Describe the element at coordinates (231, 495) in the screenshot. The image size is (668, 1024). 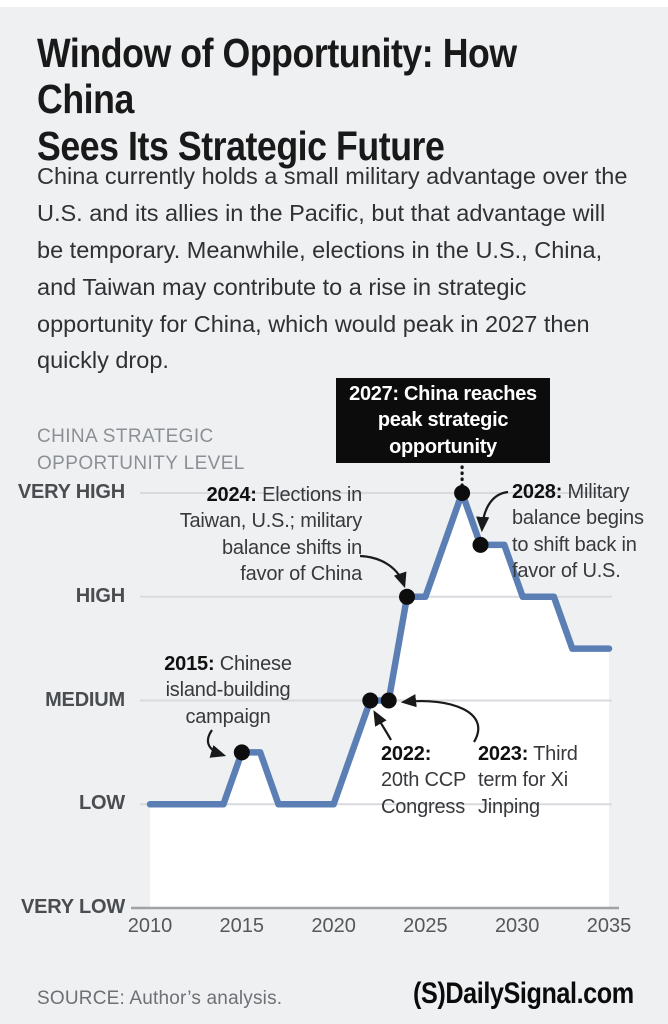
I see `annotation-2024-year: 2024:` at that location.